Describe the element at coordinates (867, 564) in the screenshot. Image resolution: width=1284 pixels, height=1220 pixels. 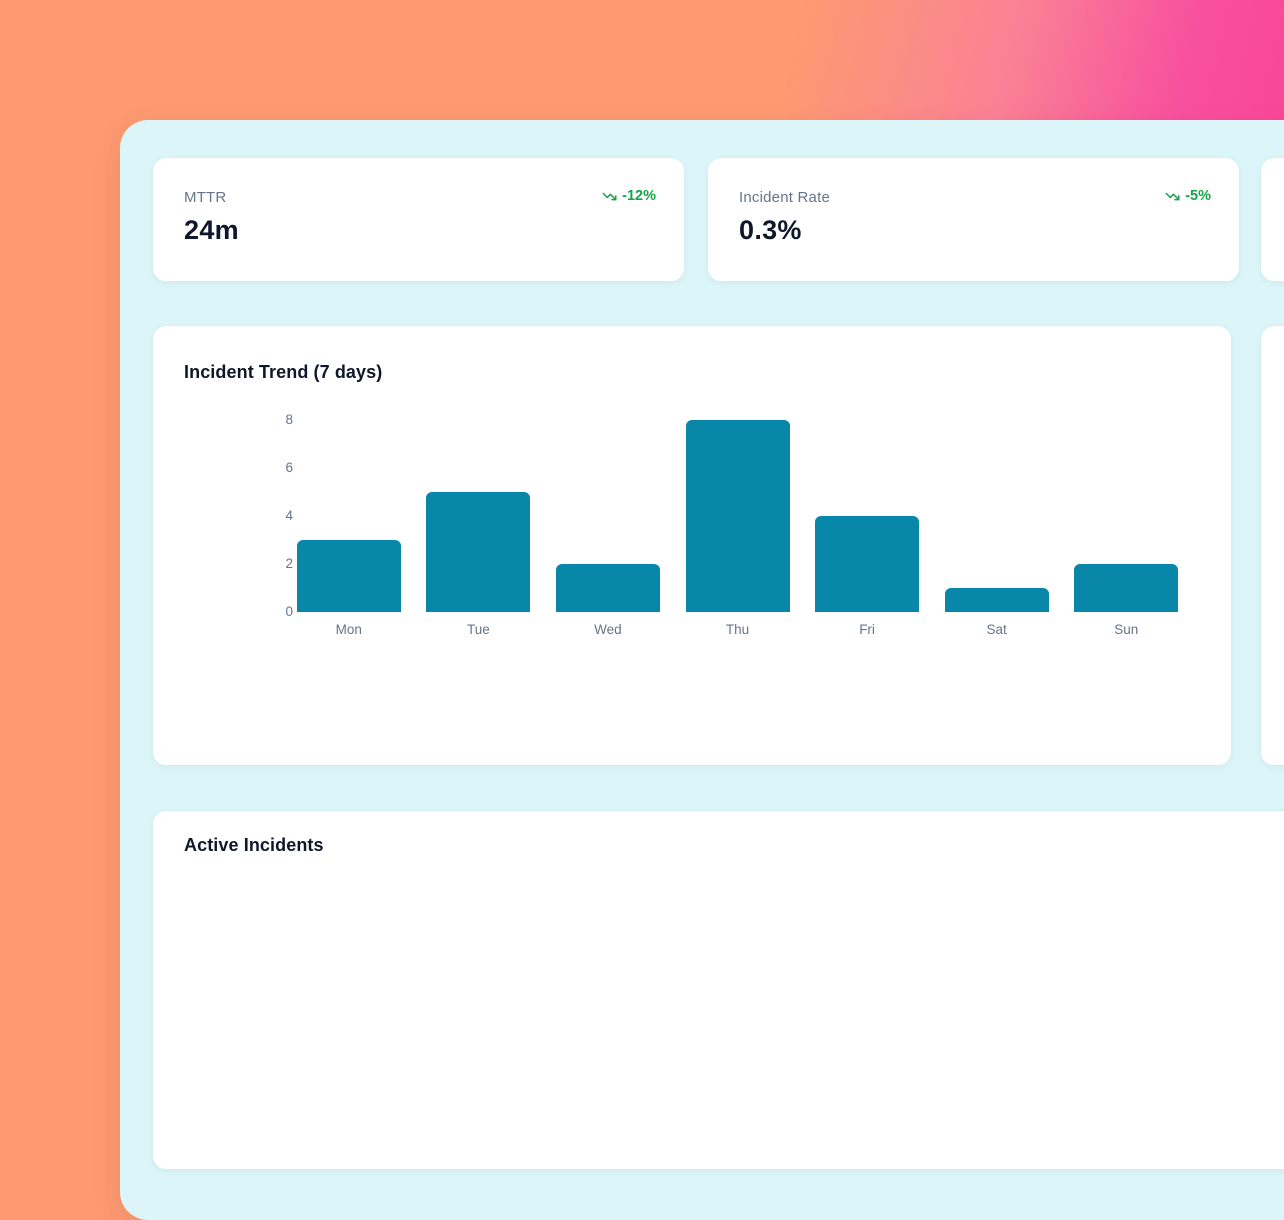
I see `bar-fri` at that location.